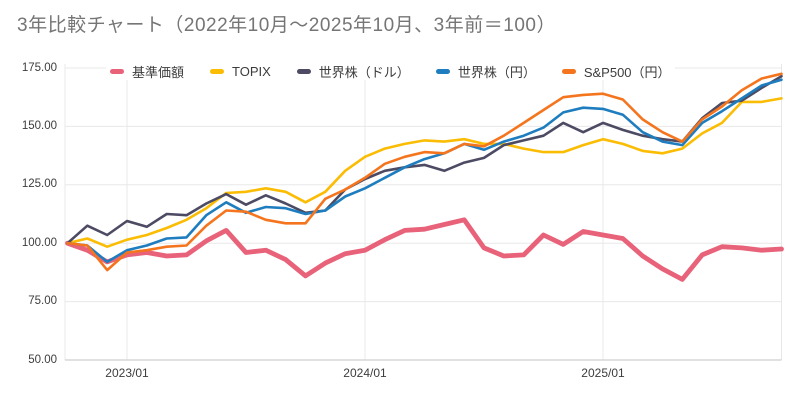 This screenshot has height=403, width=800. I want to click on chart-title: 3年比較チャート（2022年10月〜2025年10月、3年前＝100）, so click(286, 25).